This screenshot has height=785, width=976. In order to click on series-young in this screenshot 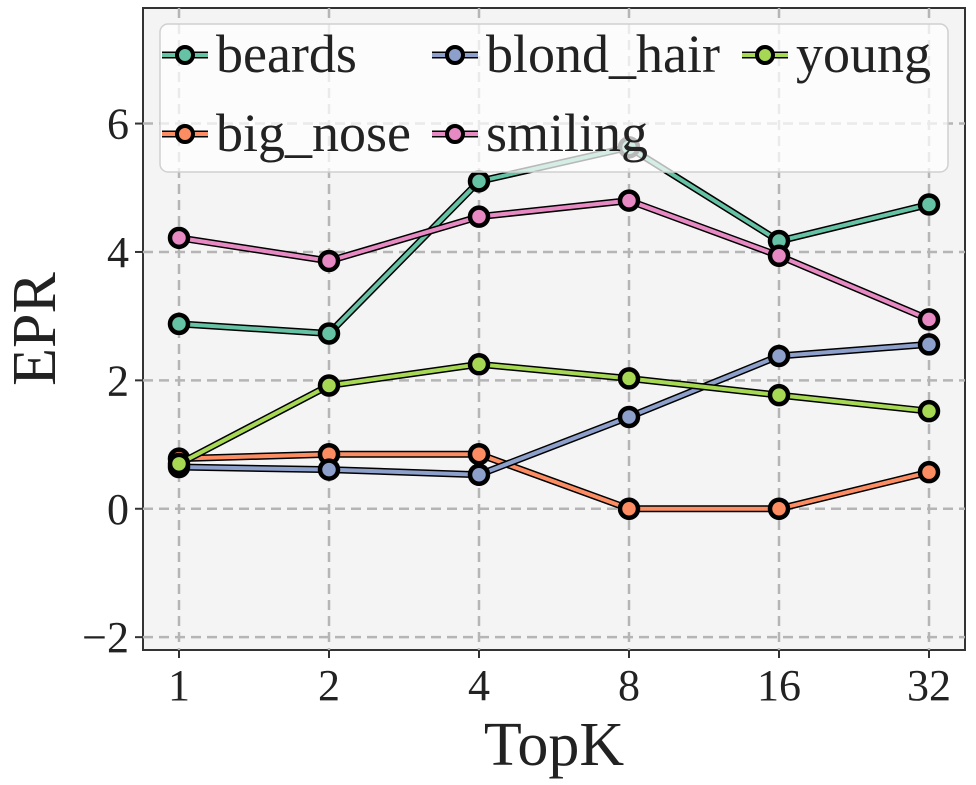, I will do `click(554, 414)`.